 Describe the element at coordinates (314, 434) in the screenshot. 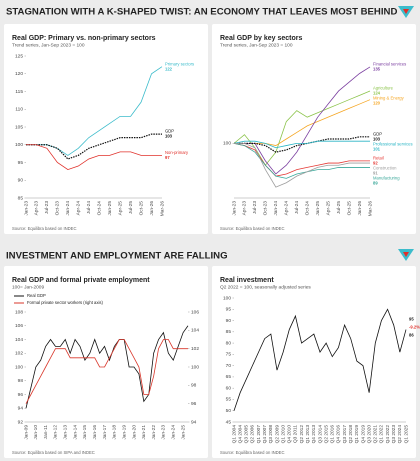

I see `x-tick-label: Q4 2013` at that location.